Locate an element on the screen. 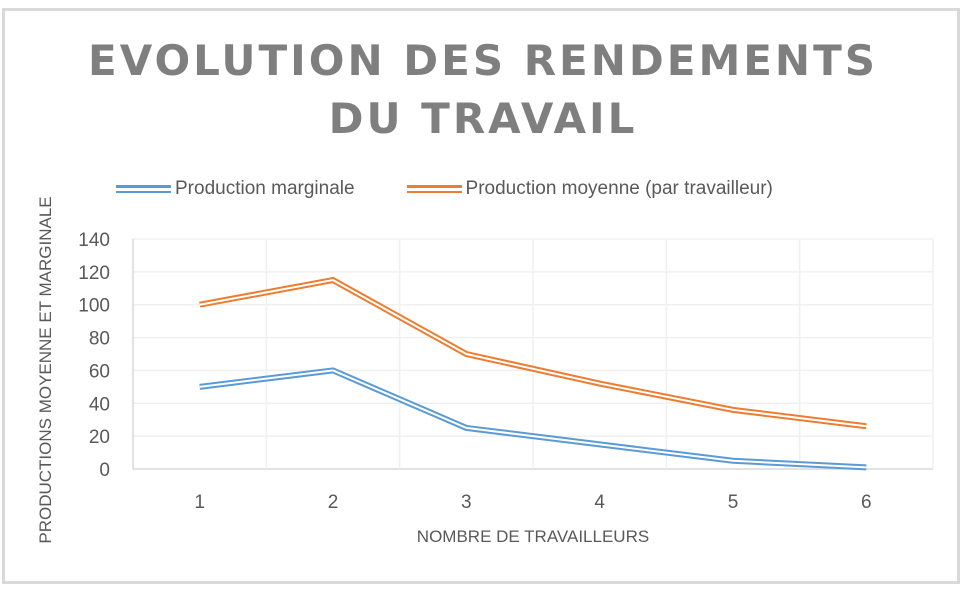 This screenshot has width=966, height=608. legend-item-moyenne: Production moyenne (par travailleur) is located at coordinates (589, 189).